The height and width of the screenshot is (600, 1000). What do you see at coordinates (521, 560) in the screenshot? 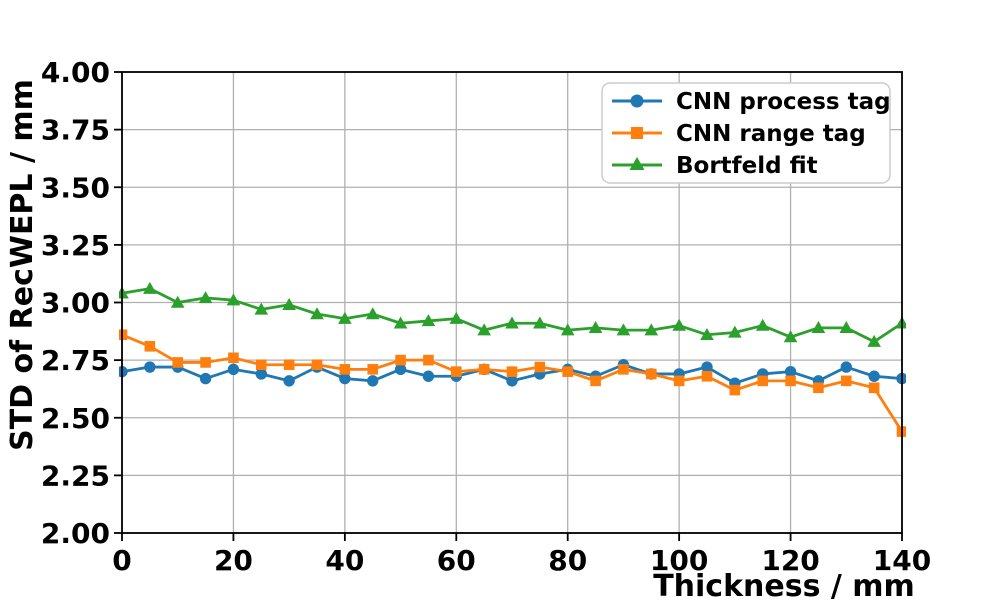
I see `x-tick-labels: 0 20 40 60 80 100 120 140` at bounding box center [521, 560].